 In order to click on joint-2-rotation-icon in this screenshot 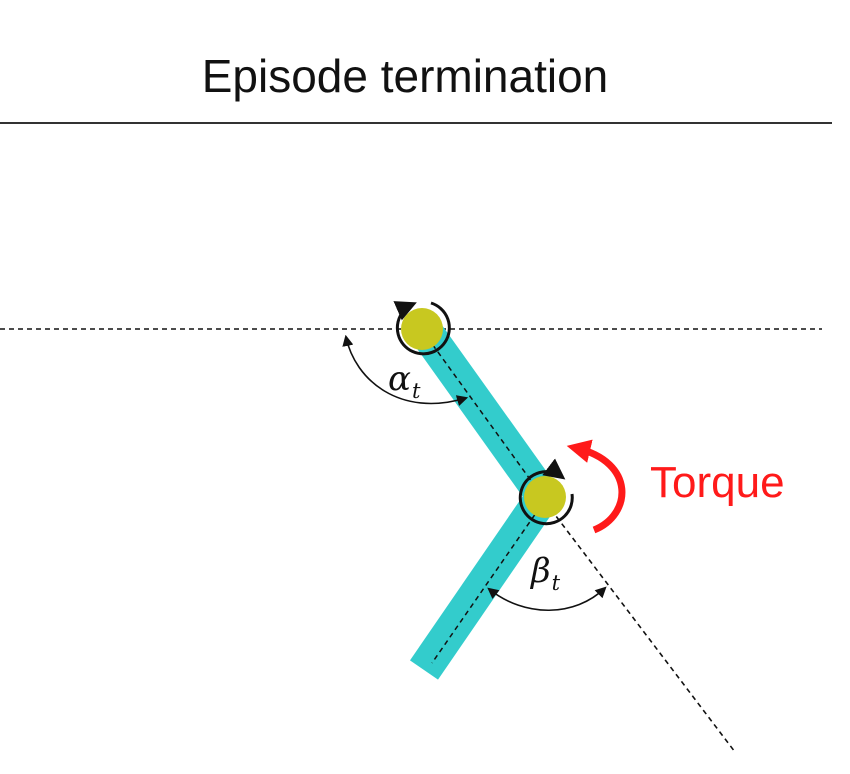, I will do `click(546, 492)`.